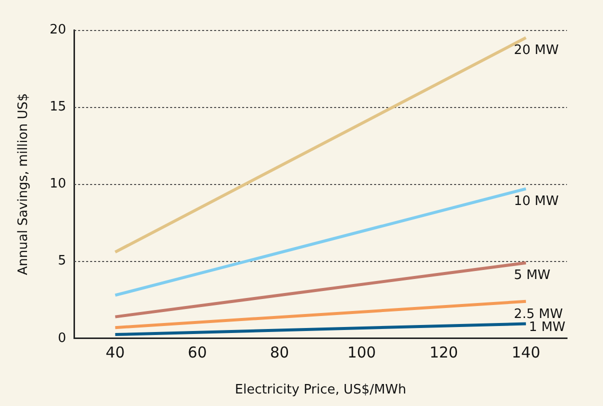  What do you see at coordinates (62, 338) in the screenshot?
I see `y-tick-label: 0` at bounding box center [62, 338].